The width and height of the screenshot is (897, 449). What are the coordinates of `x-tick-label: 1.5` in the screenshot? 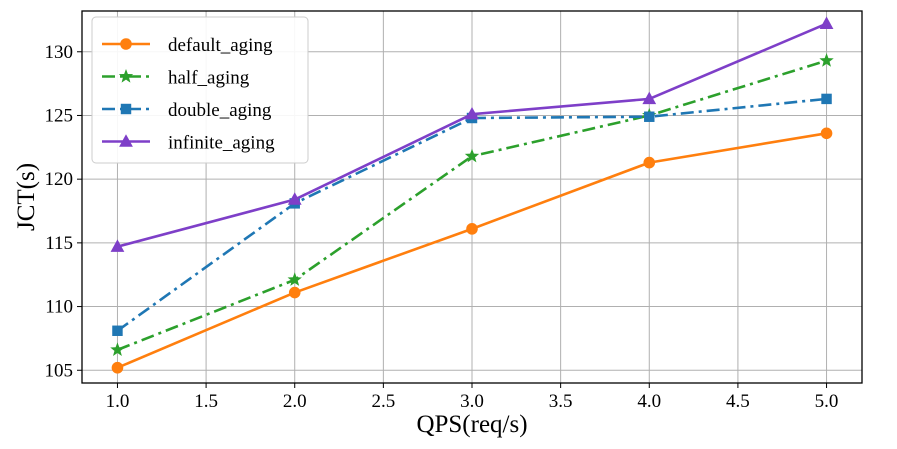 It's located at (206, 401).